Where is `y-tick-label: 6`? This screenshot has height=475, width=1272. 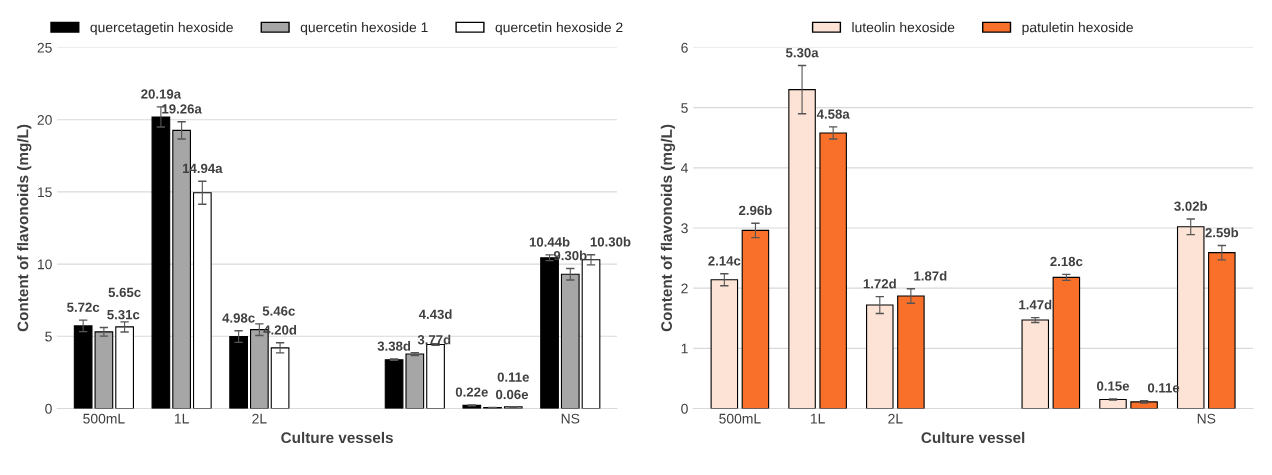 y-tick-label: 6 is located at coordinates (684, 47).